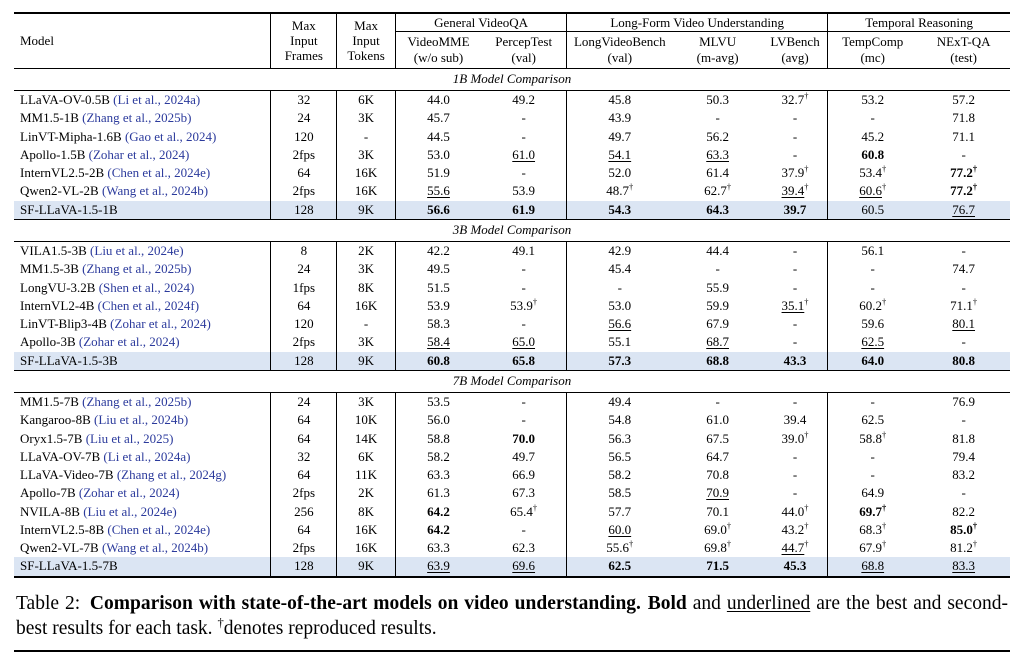  Describe the element at coordinates (964, 475) in the screenshot. I see `value-cell: 83.2` at that location.